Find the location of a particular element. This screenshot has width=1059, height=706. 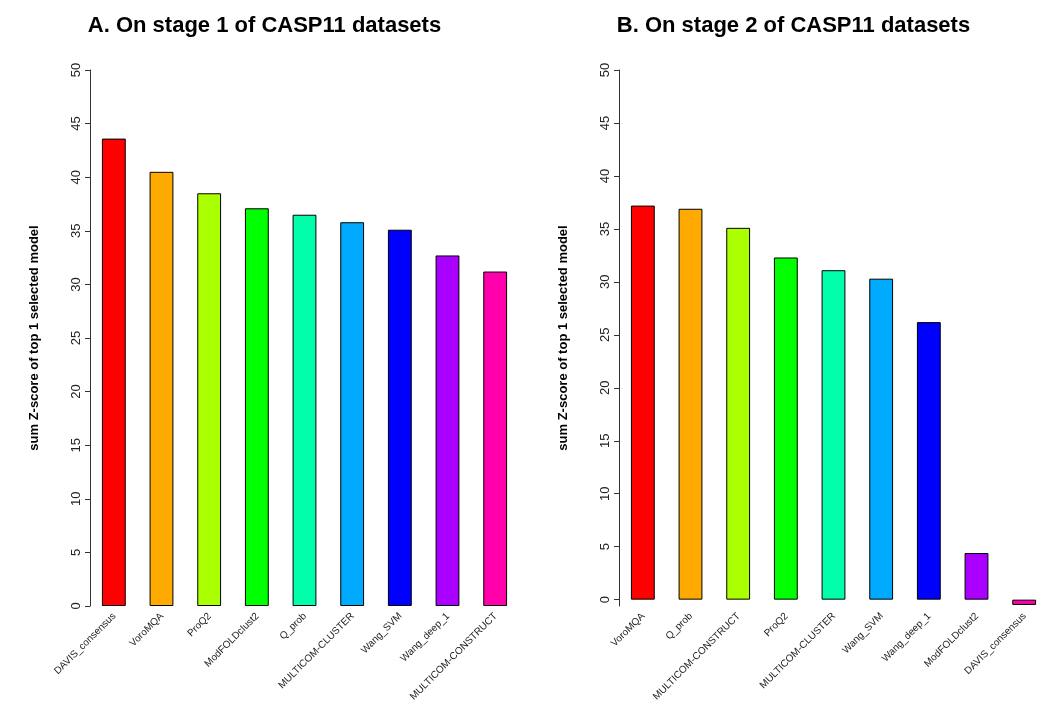

chart-title: B. On stage 2 of CASP11 datasets is located at coordinates (793, 24).